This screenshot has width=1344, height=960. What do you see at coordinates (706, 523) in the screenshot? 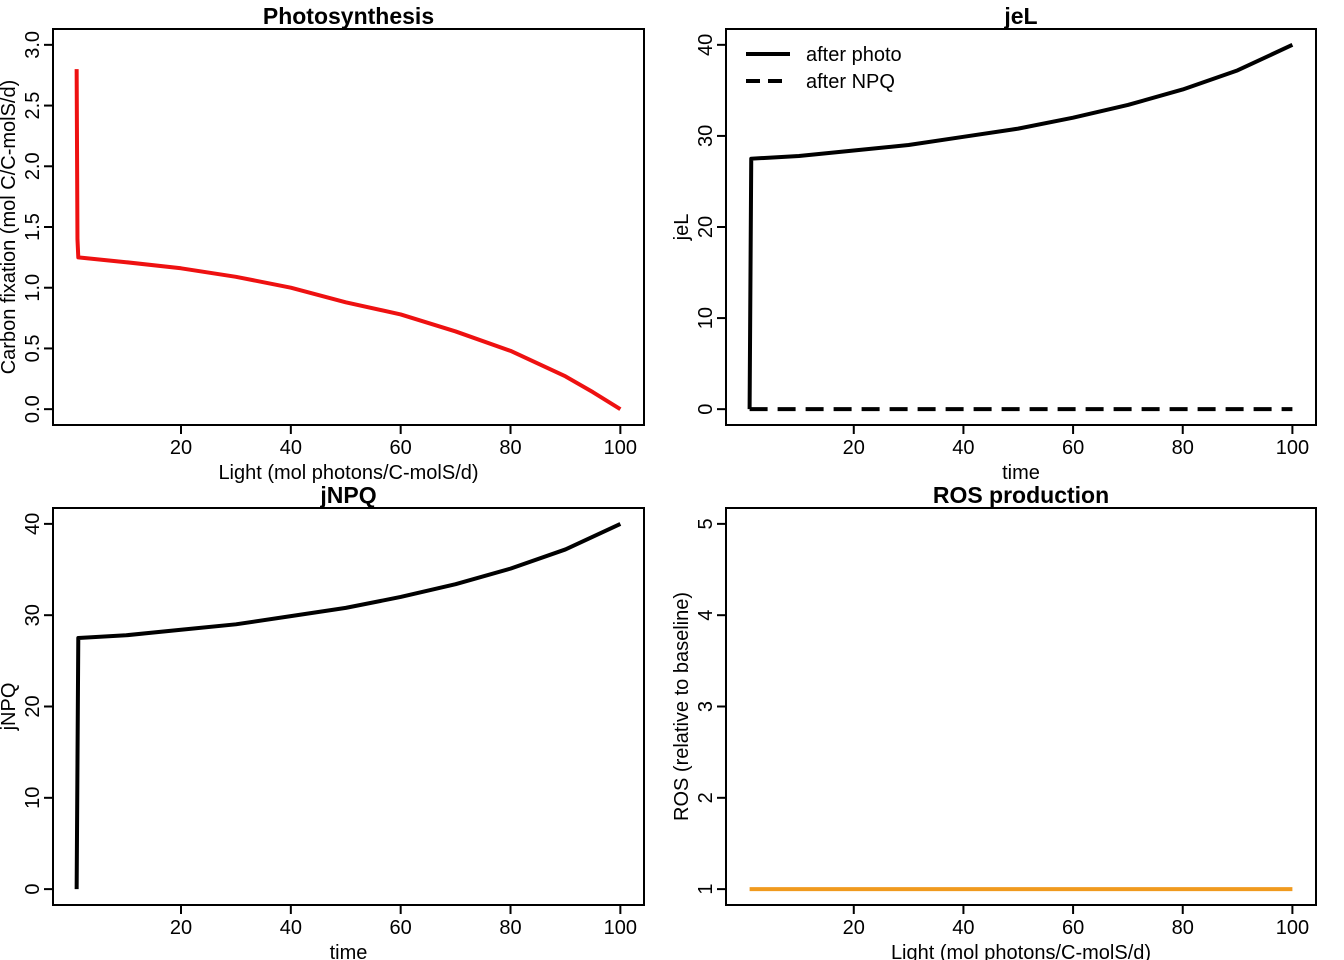
I see `y-tick-label: 5` at bounding box center [706, 523].